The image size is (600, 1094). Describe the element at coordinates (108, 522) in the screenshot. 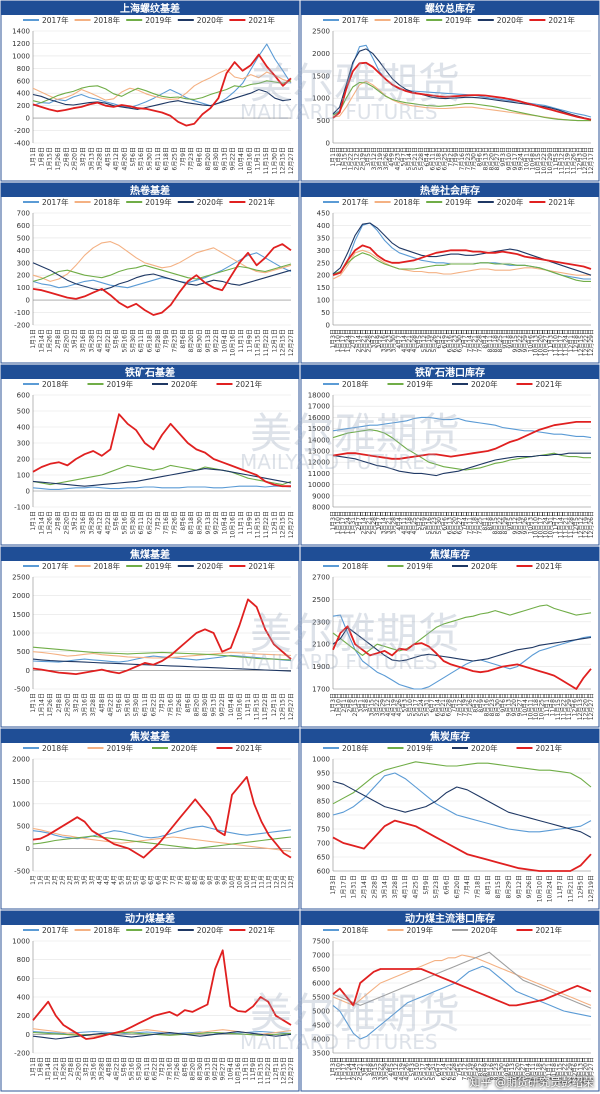

I see `chart-5-xtick-10: 4月22日` at that location.